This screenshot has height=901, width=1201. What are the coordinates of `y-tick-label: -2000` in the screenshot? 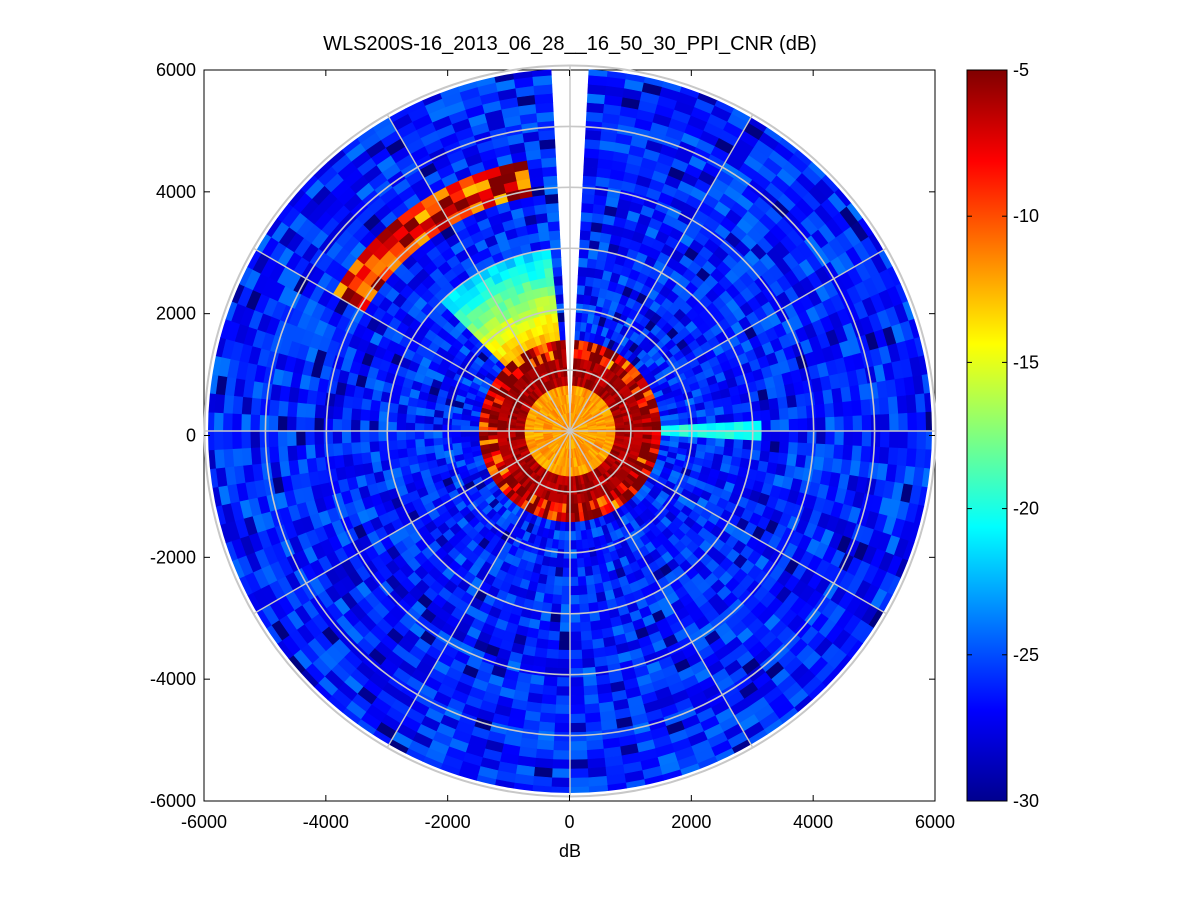 It's located at (173, 557).